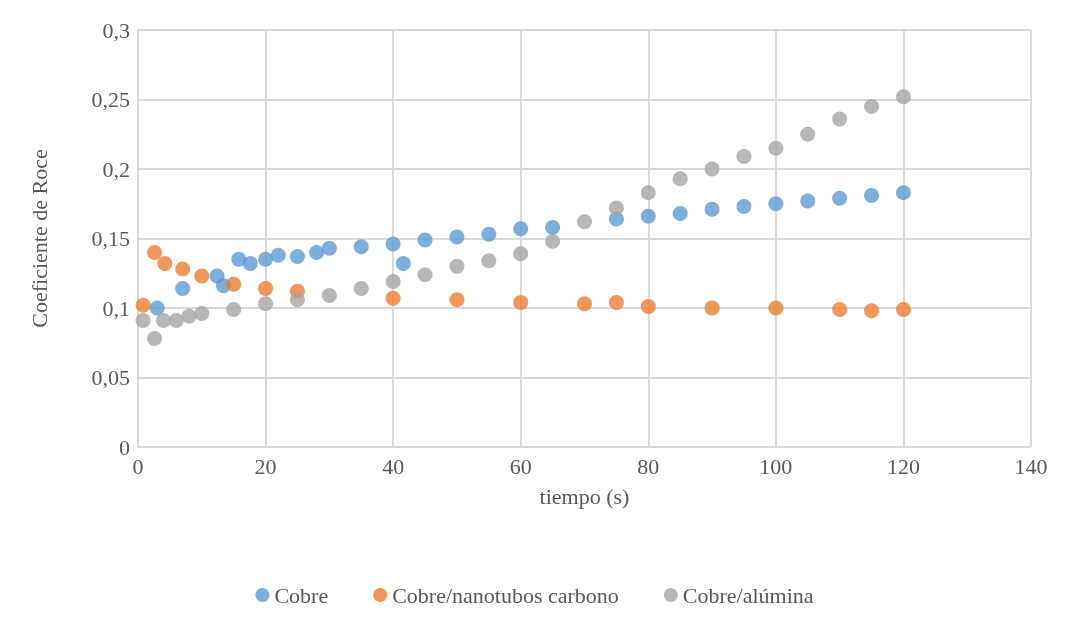 Image resolution: width=1069 pixels, height=624 pixels. Describe the element at coordinates (265, 466) in the screenshot. I see `x-tick-label: 20` at that location.